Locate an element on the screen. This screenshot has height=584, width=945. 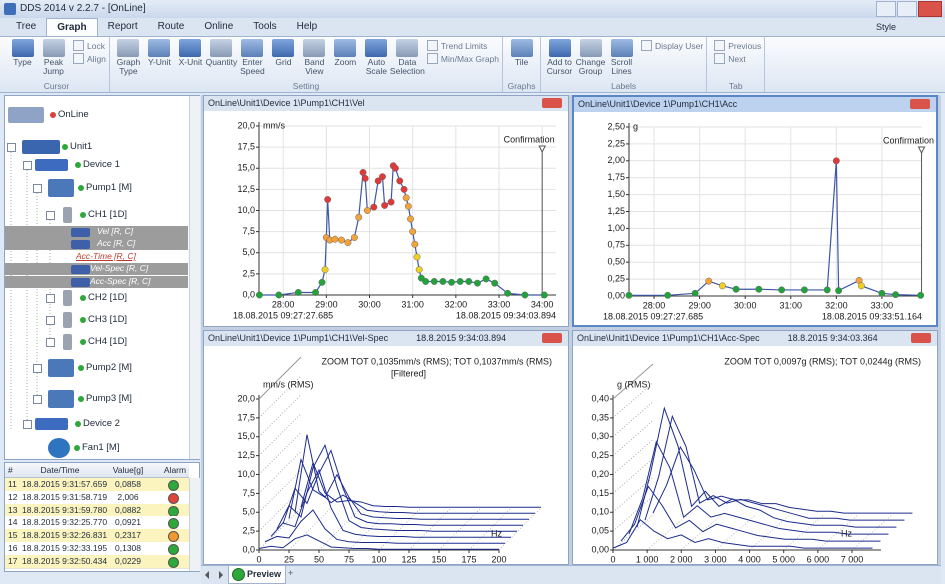
menu-tab: Report is located at coordinates (122, 26).